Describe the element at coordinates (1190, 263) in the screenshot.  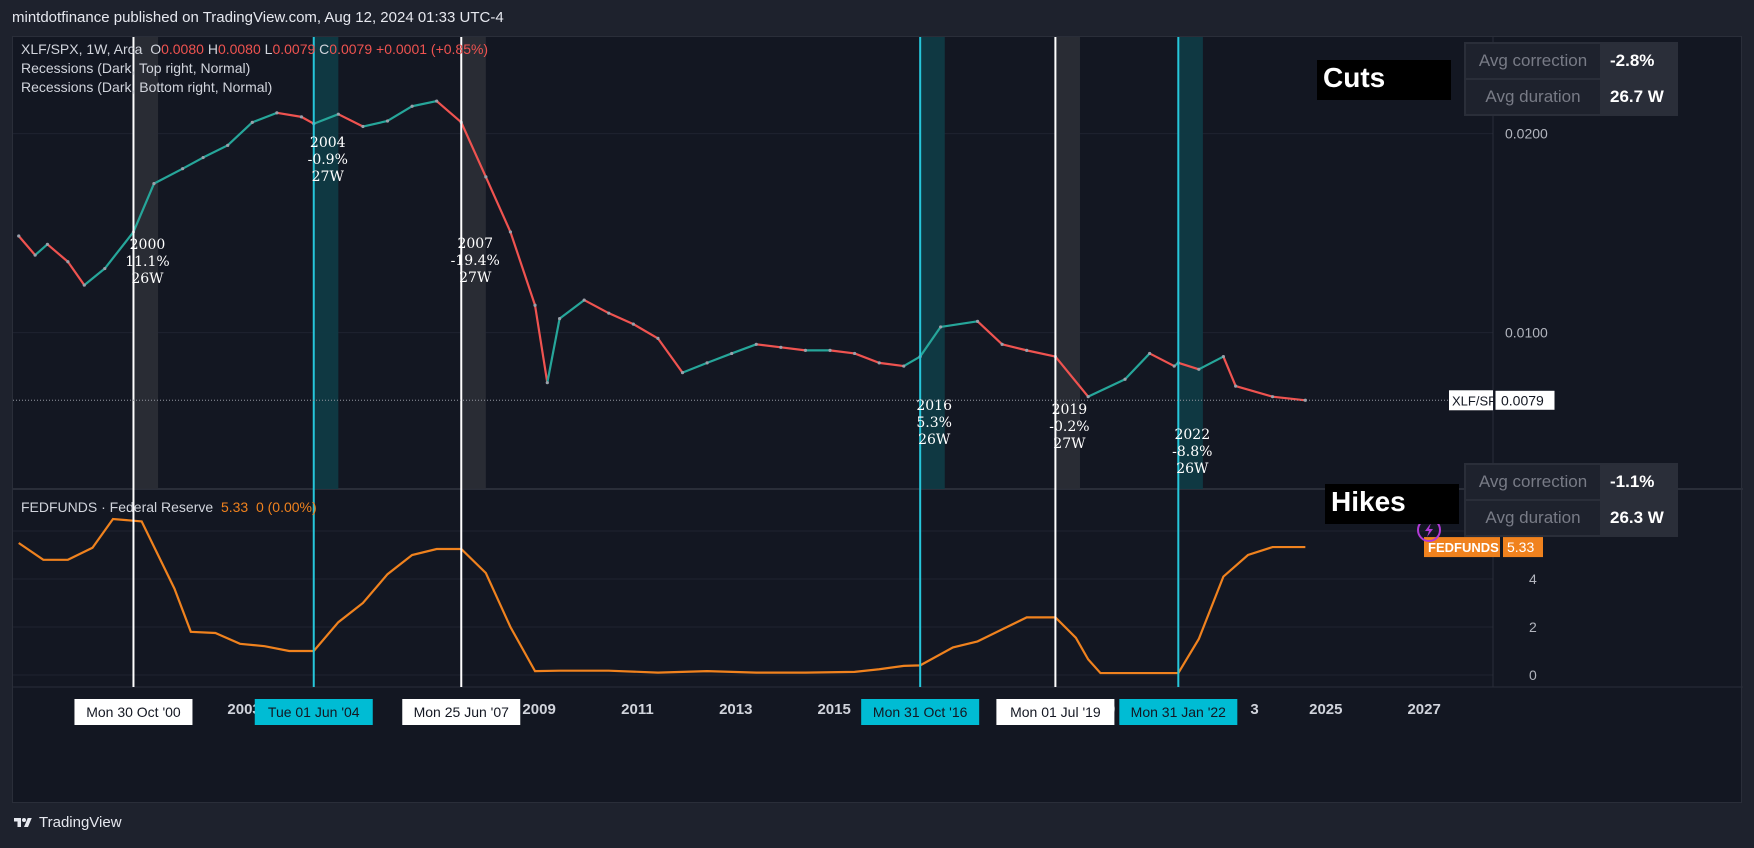
I see `event-window-2022` at that location.